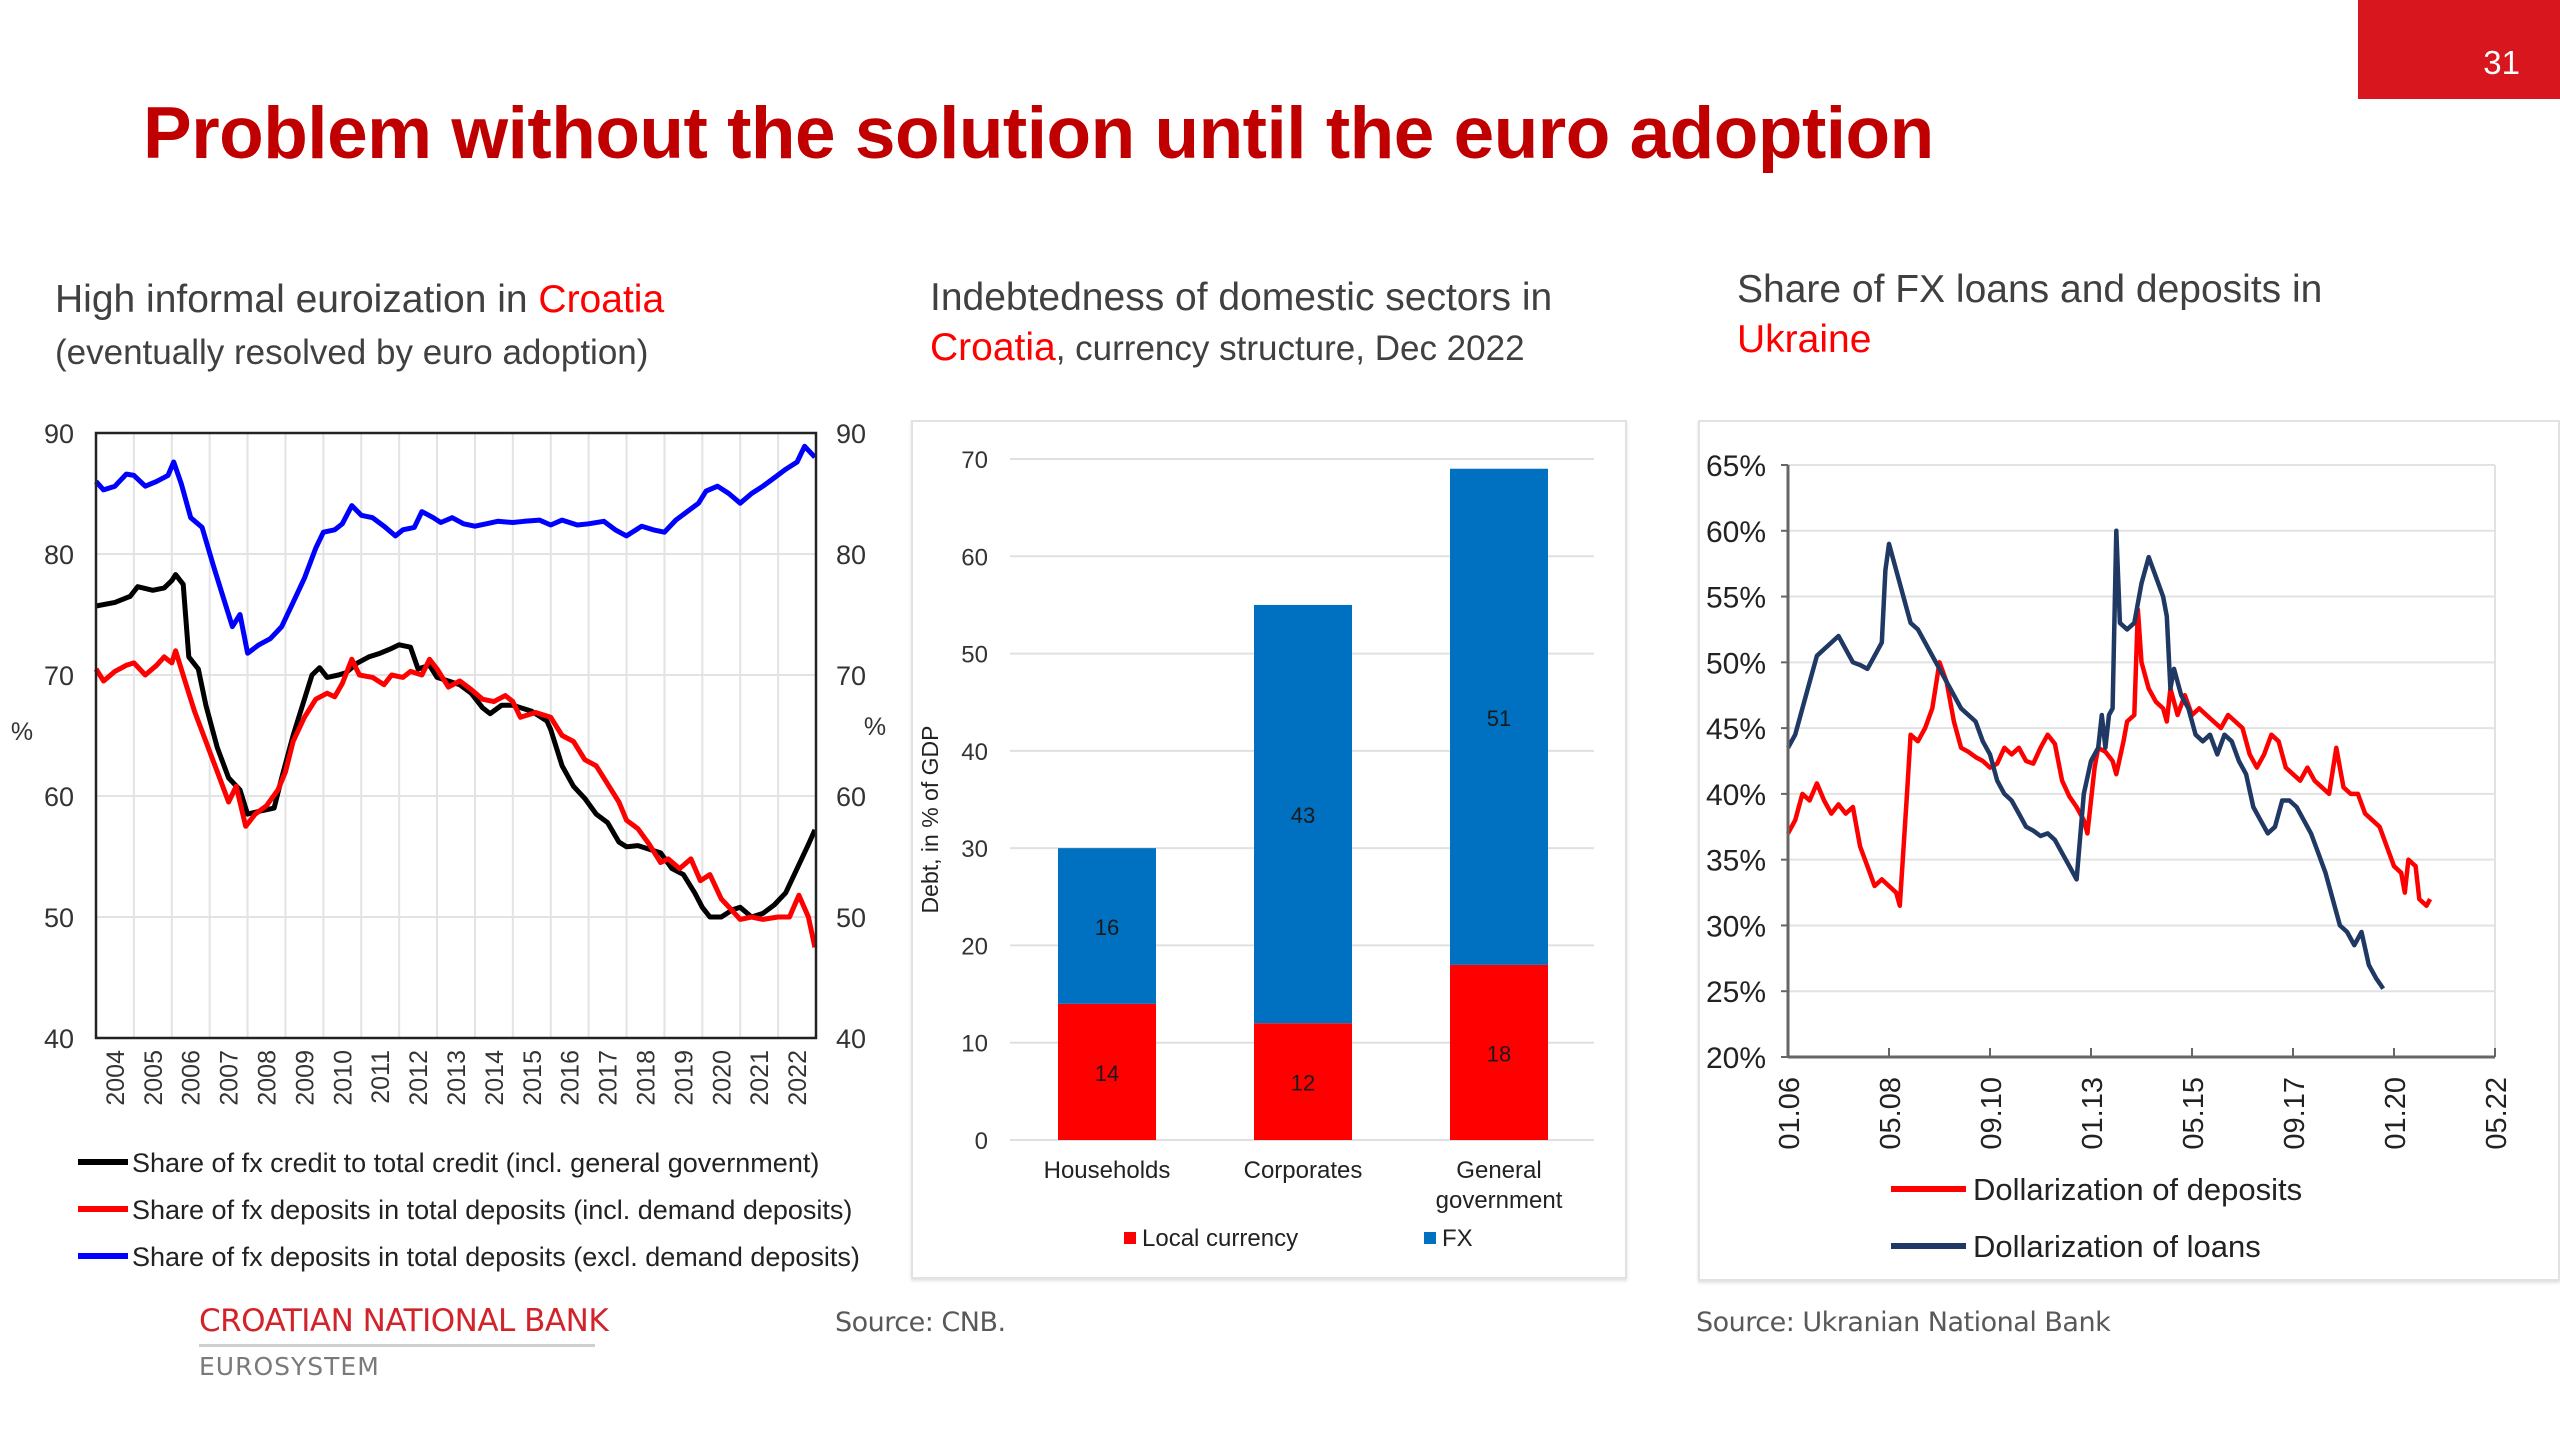 The height and width of the screenshot is (1440, 2560). I want to click on x-tick-label: 2008, so click(268, 1078).